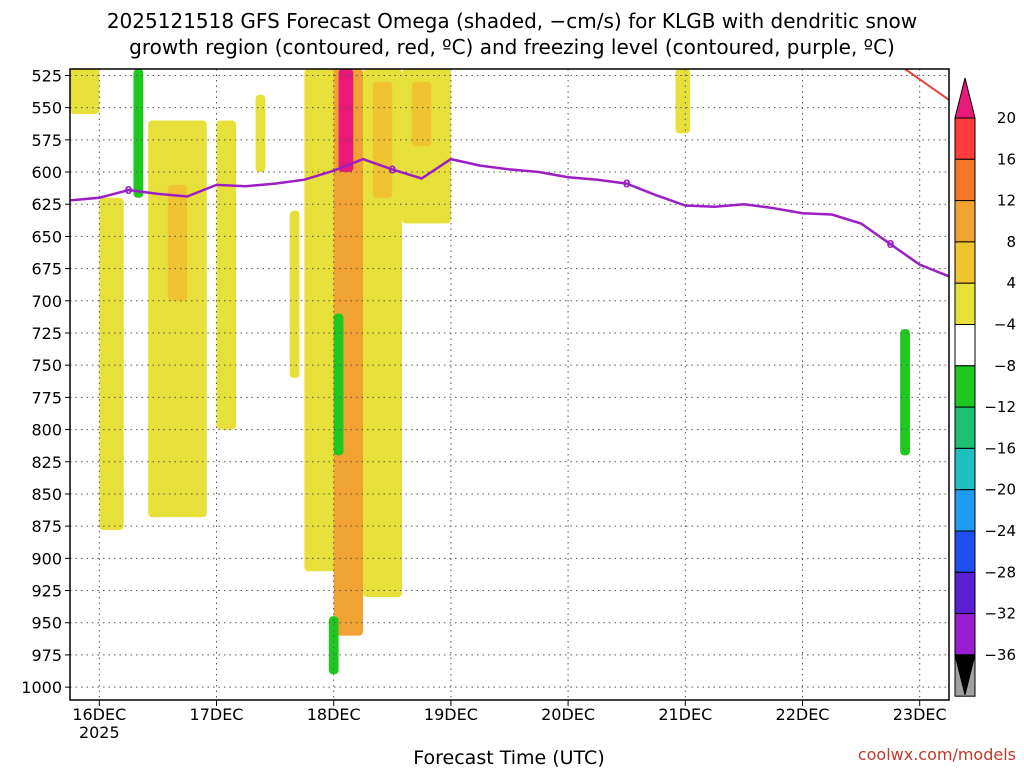  What do you see at coordinates (926, 85) in the screenshot?
I see `dgz-contour-line` at bounding box center [926, 85].